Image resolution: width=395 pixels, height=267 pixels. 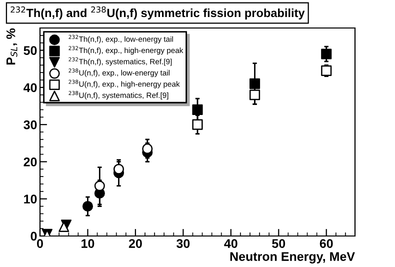 What do you see at coordinates (30, 125) in the screenshot?
I see `y-tick-label: 30` at bounding box center [30, 125].